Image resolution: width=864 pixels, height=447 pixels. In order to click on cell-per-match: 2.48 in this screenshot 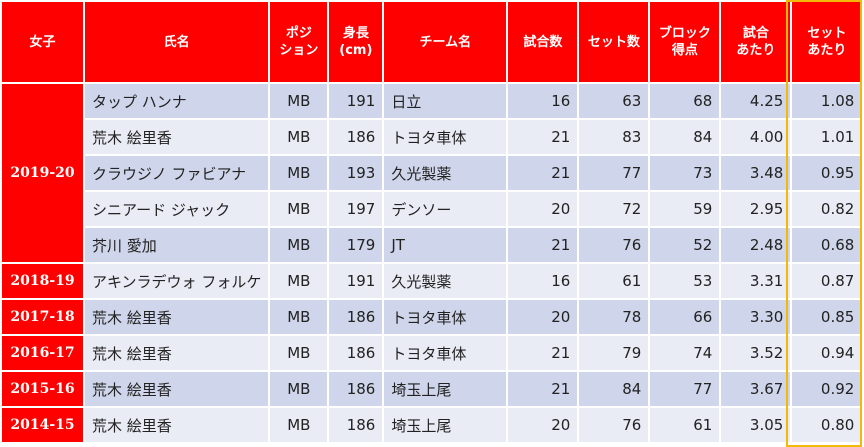, I will do `click(756, 245)`.